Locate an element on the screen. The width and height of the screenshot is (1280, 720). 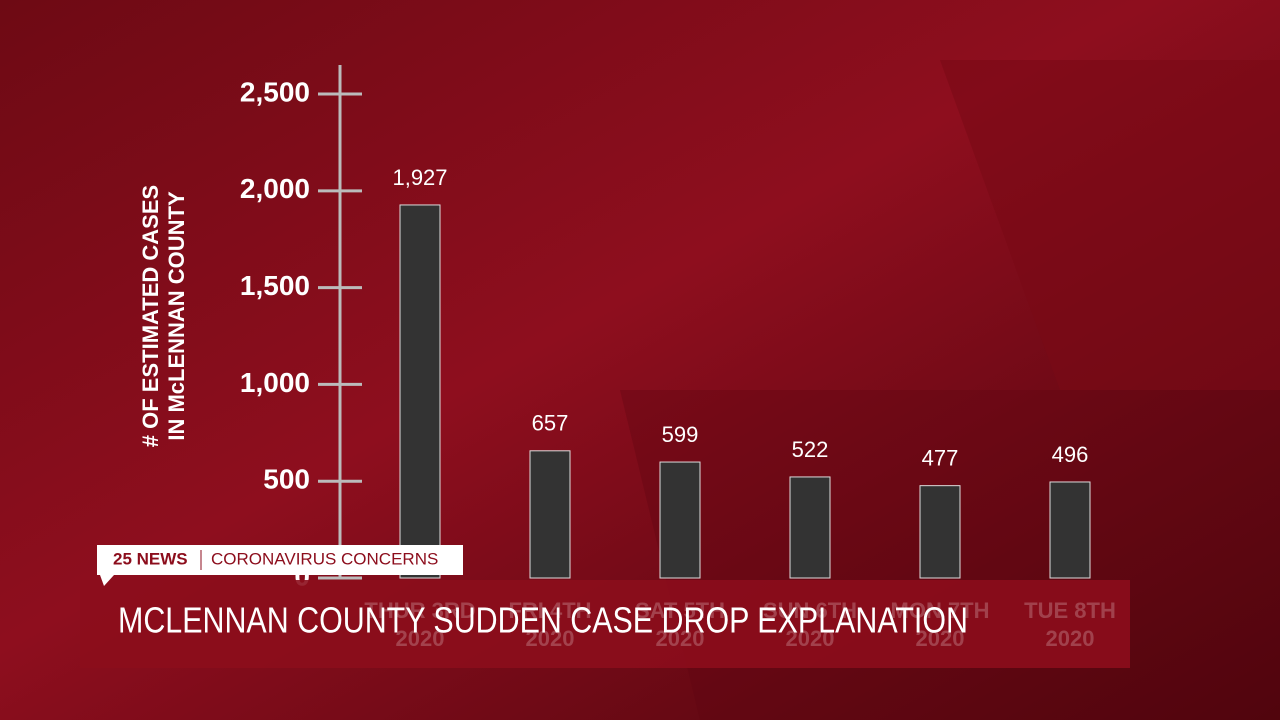
y-axis-title: IN McLENNAN COUNTY is located at coordinates (176, 316).